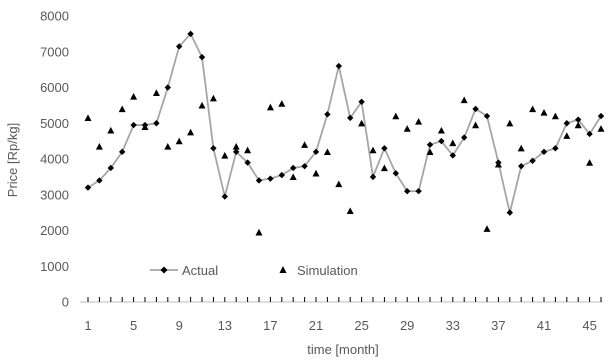  What do you see at coordinates (133, 325) in the screenshot?
I see `x-tick-label: 5` at bounding box center [133, 325].